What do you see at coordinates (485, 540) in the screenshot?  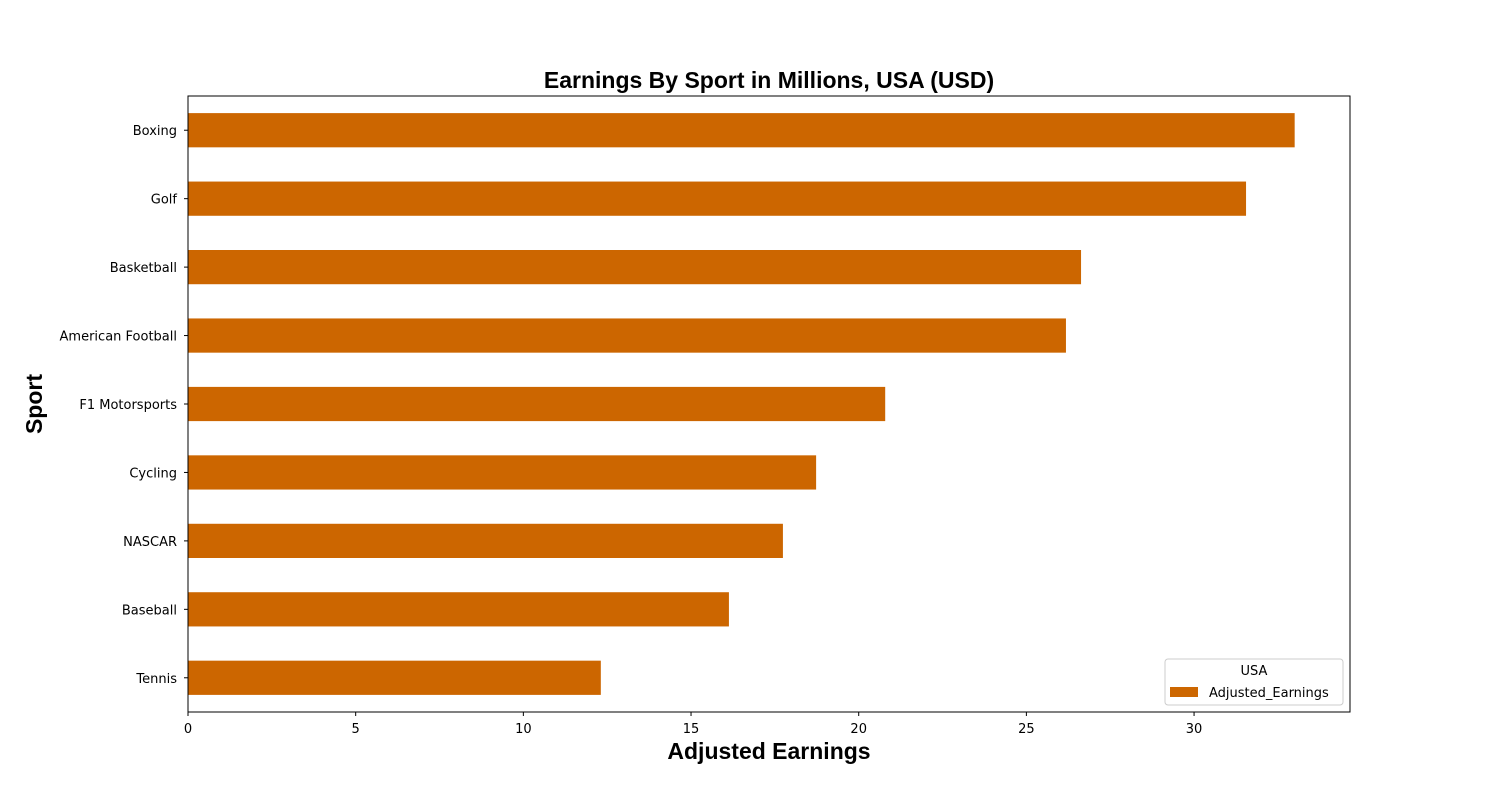 I see `bar-nascar` at bounding box center [485, 540].